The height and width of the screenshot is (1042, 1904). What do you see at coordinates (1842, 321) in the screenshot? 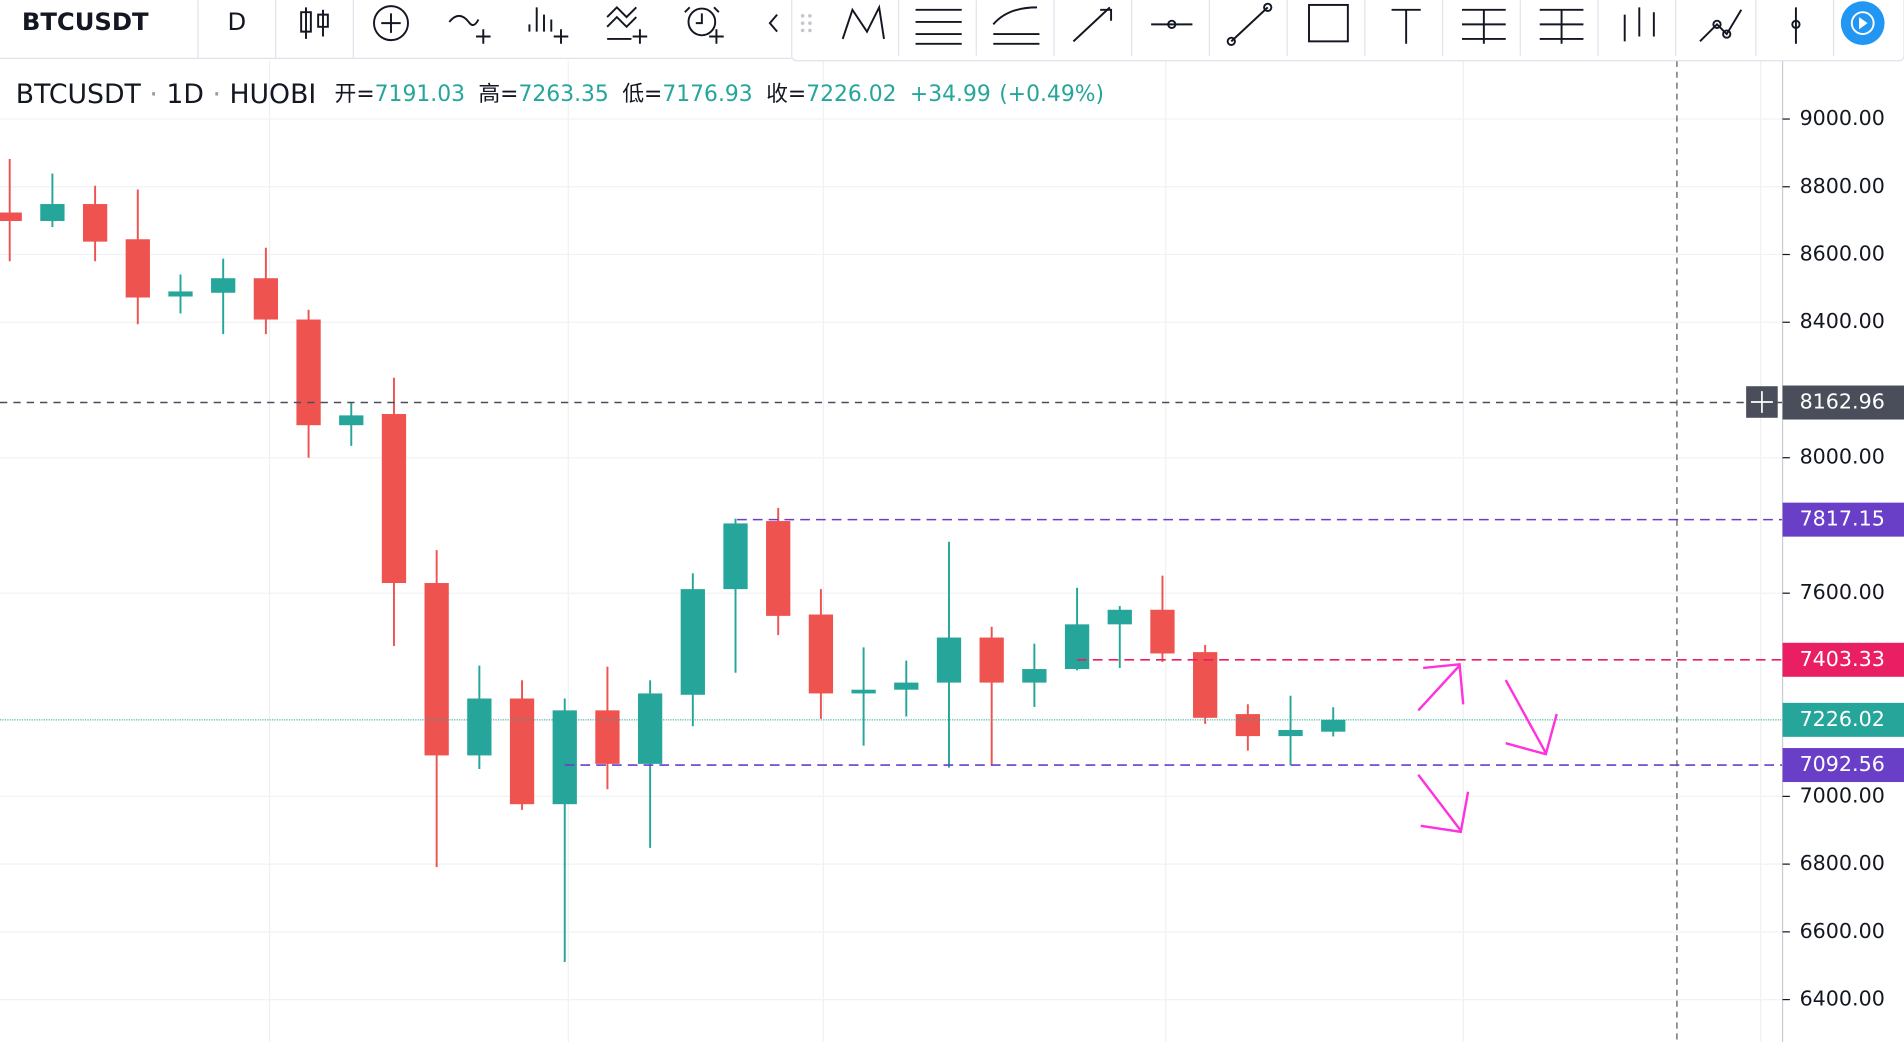
I see `y-tick-label: 8400.00` at bounding box center [1842, 321].